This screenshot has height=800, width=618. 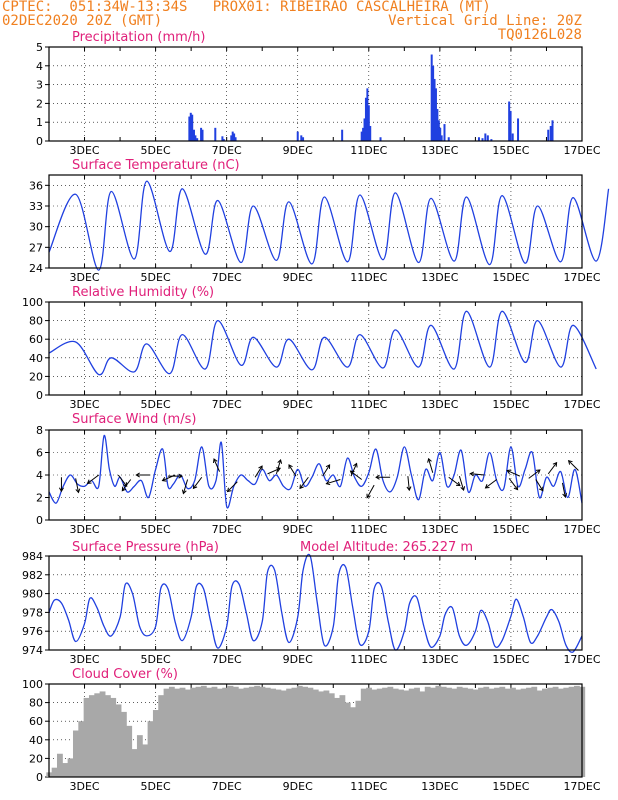 I want to click on pressure-title: Surface Pressure (hPa), so click(x=145, y=547).